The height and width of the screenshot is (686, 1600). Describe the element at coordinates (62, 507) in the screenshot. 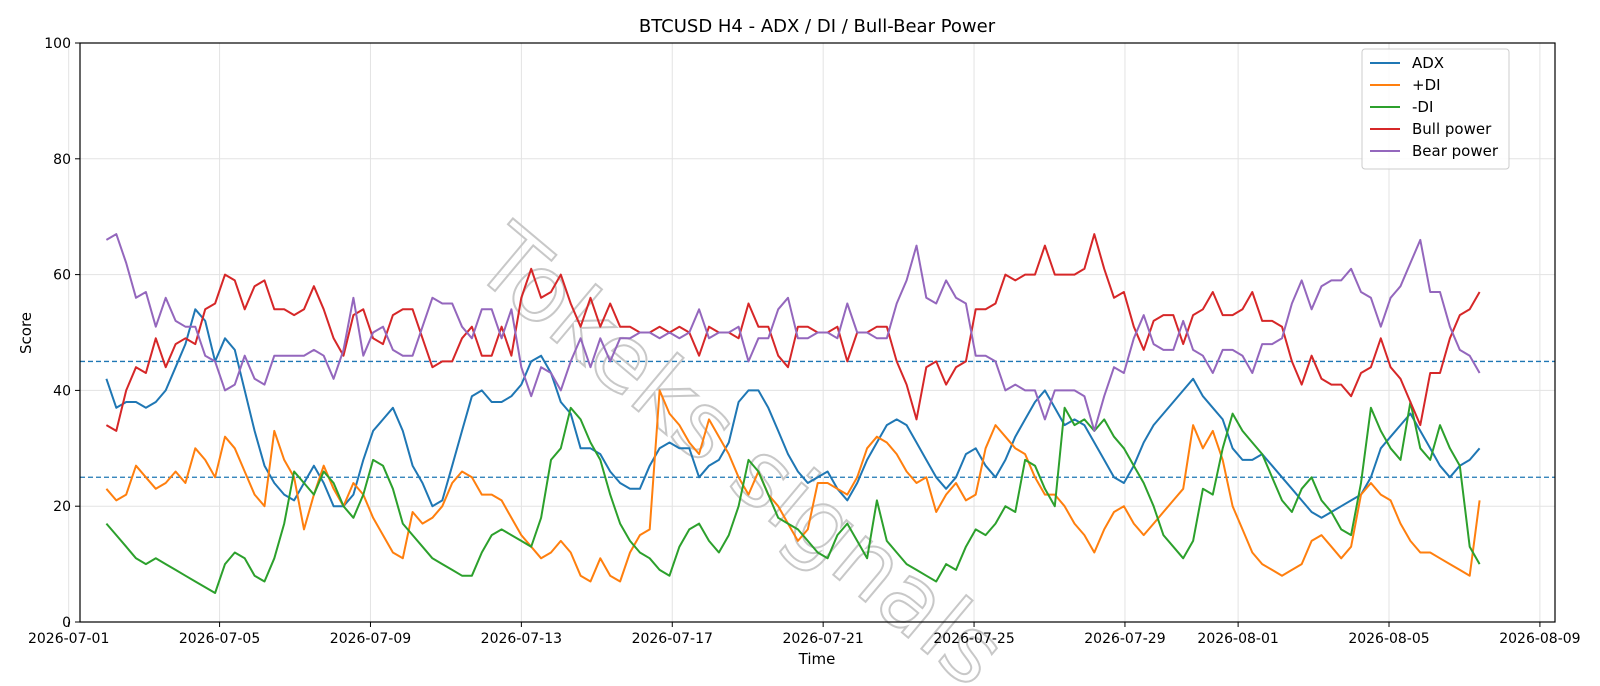

I see `y-tick-label: 20` at that location.